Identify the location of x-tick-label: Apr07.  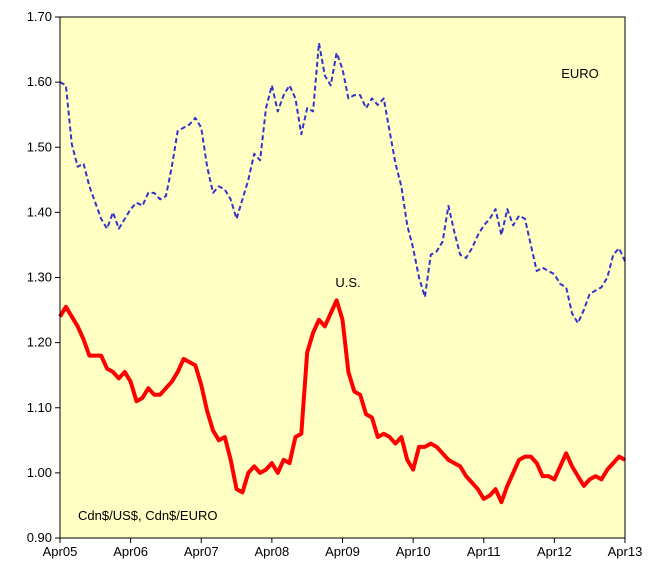
(201, 551).